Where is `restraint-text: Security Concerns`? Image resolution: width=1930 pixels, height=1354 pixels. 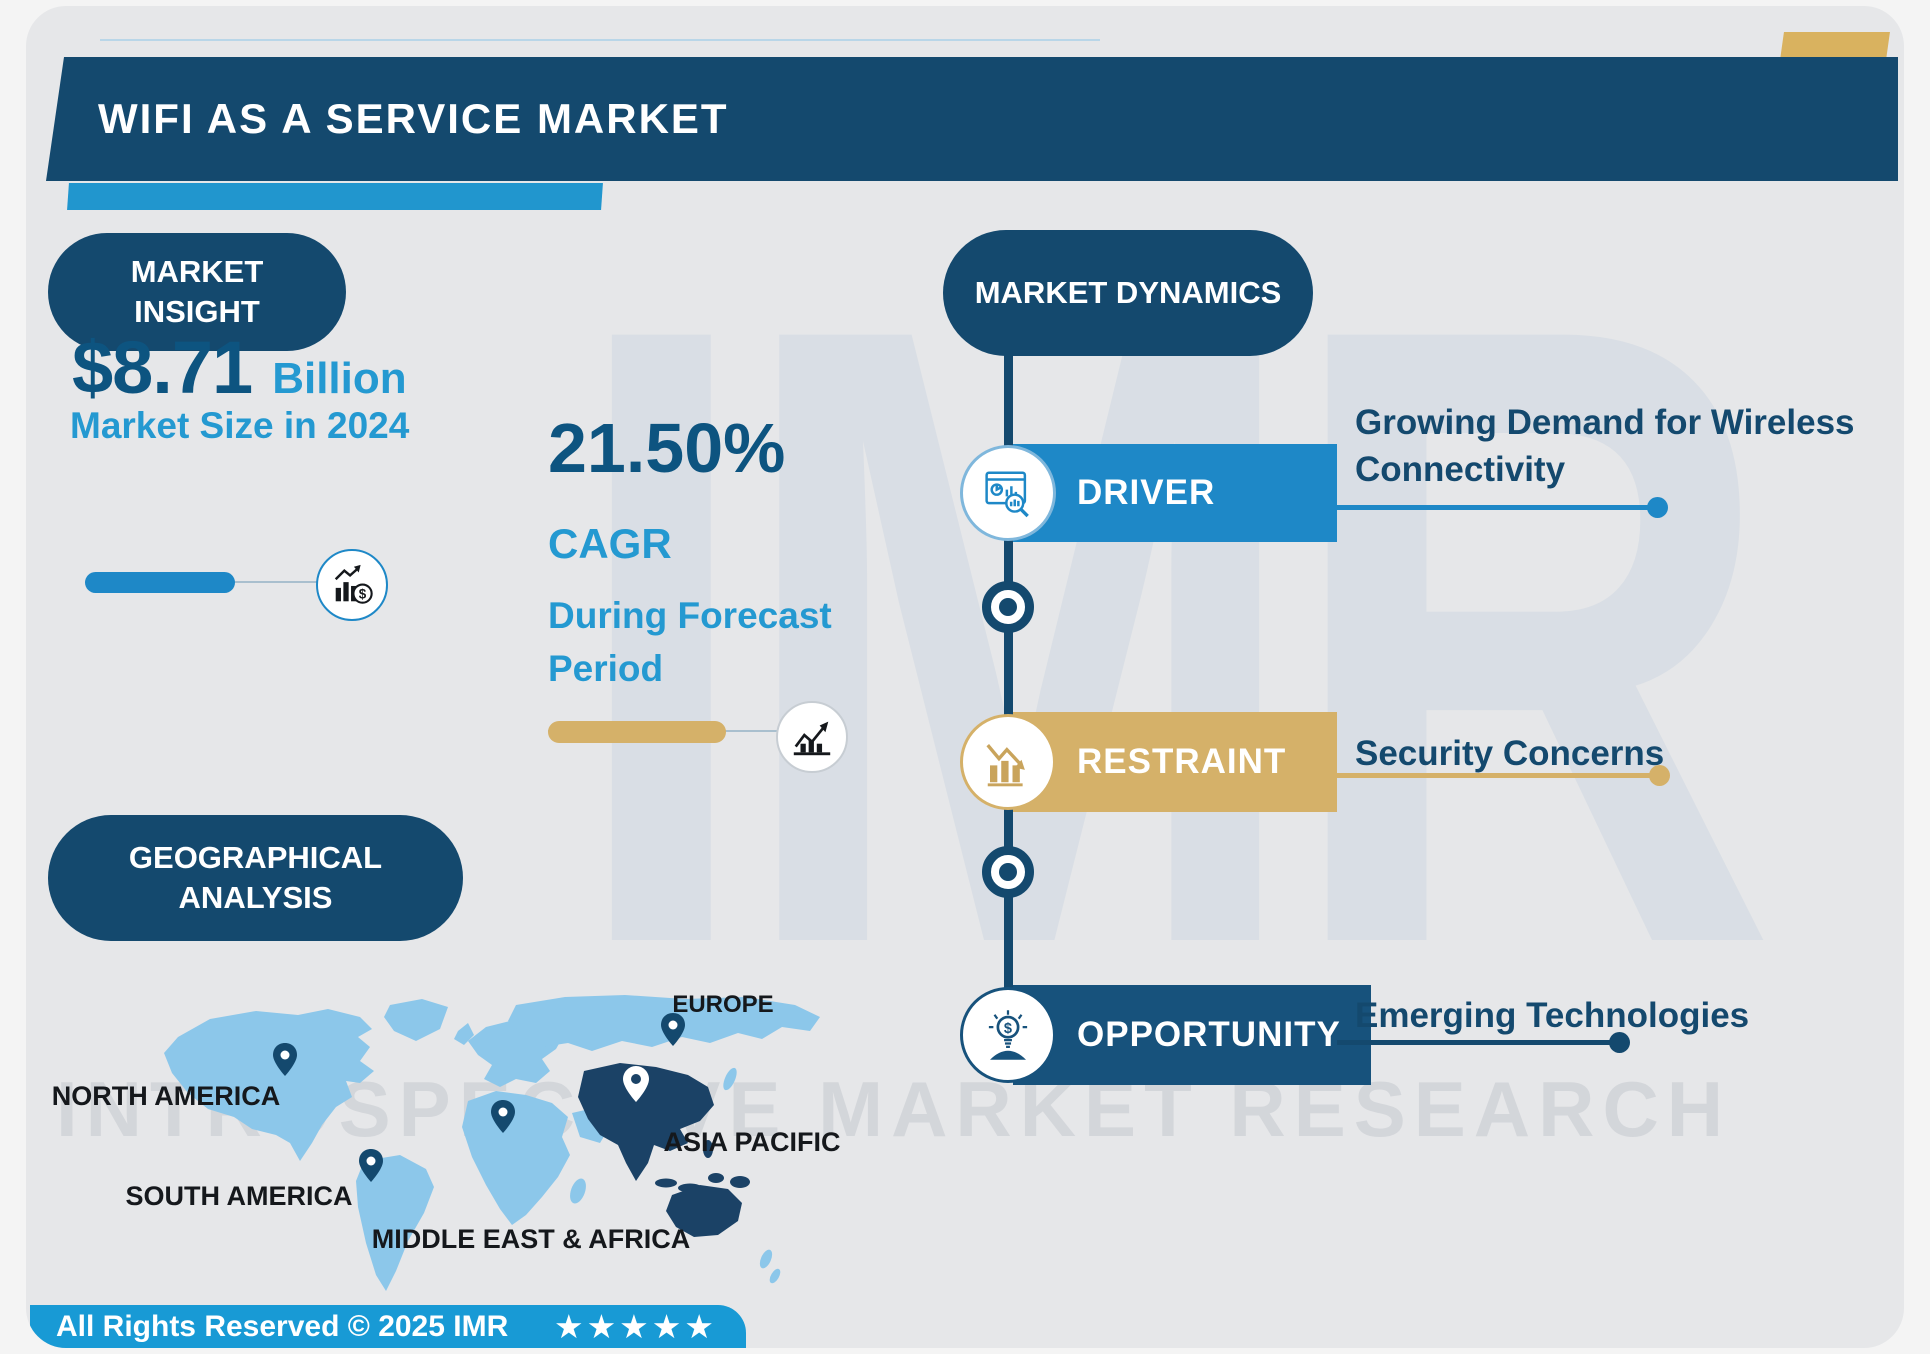 restraint-text: Security Concerns is located at coordinates (1510, 753).